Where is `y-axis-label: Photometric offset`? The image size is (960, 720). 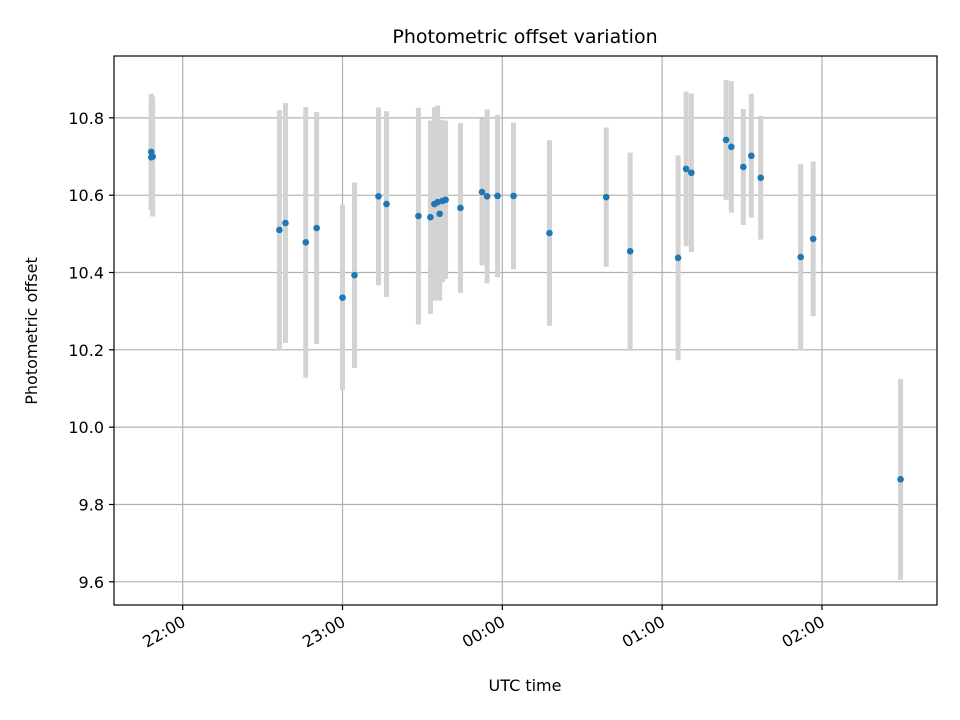
y-axis-label: Photometric offset is located at coordinates (31, 331).